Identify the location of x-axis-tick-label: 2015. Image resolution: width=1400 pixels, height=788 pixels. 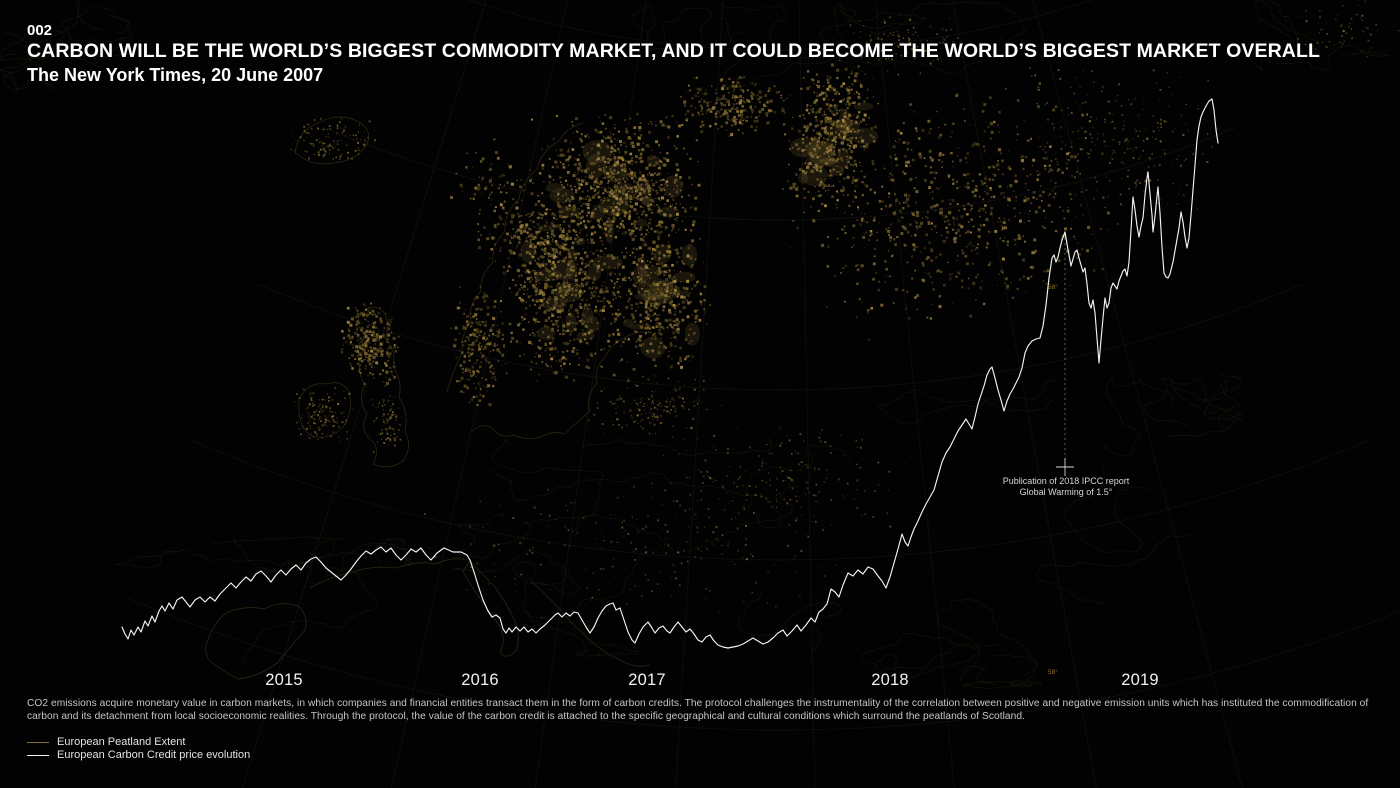
(284, 680).